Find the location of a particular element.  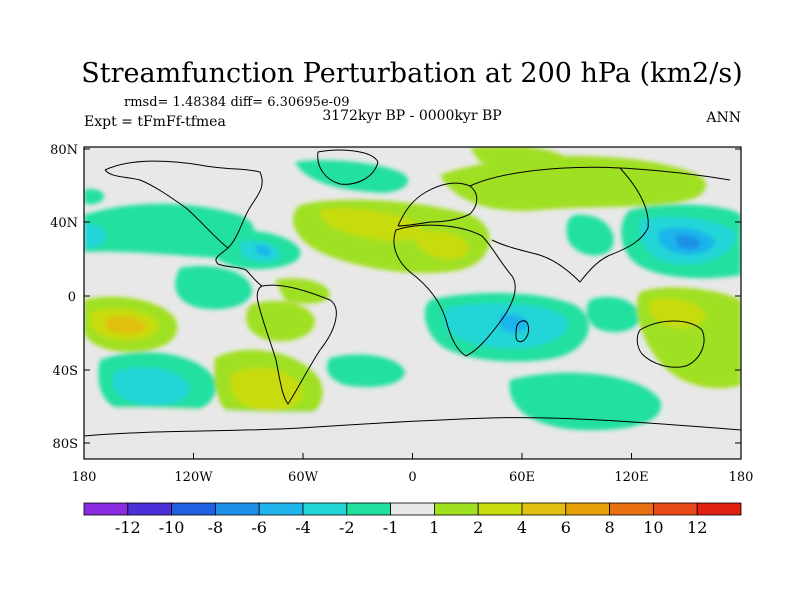

coastline-europe is located at coordinates (437, 204).